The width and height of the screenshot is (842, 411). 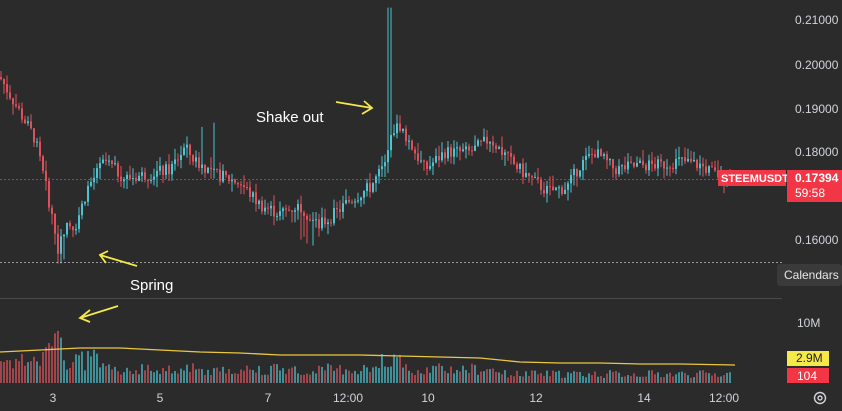 What do you see at coordinates (290, 117) in the screenshot?
I see `shakeout-label: Shake out` at bounding box center [290, 117].